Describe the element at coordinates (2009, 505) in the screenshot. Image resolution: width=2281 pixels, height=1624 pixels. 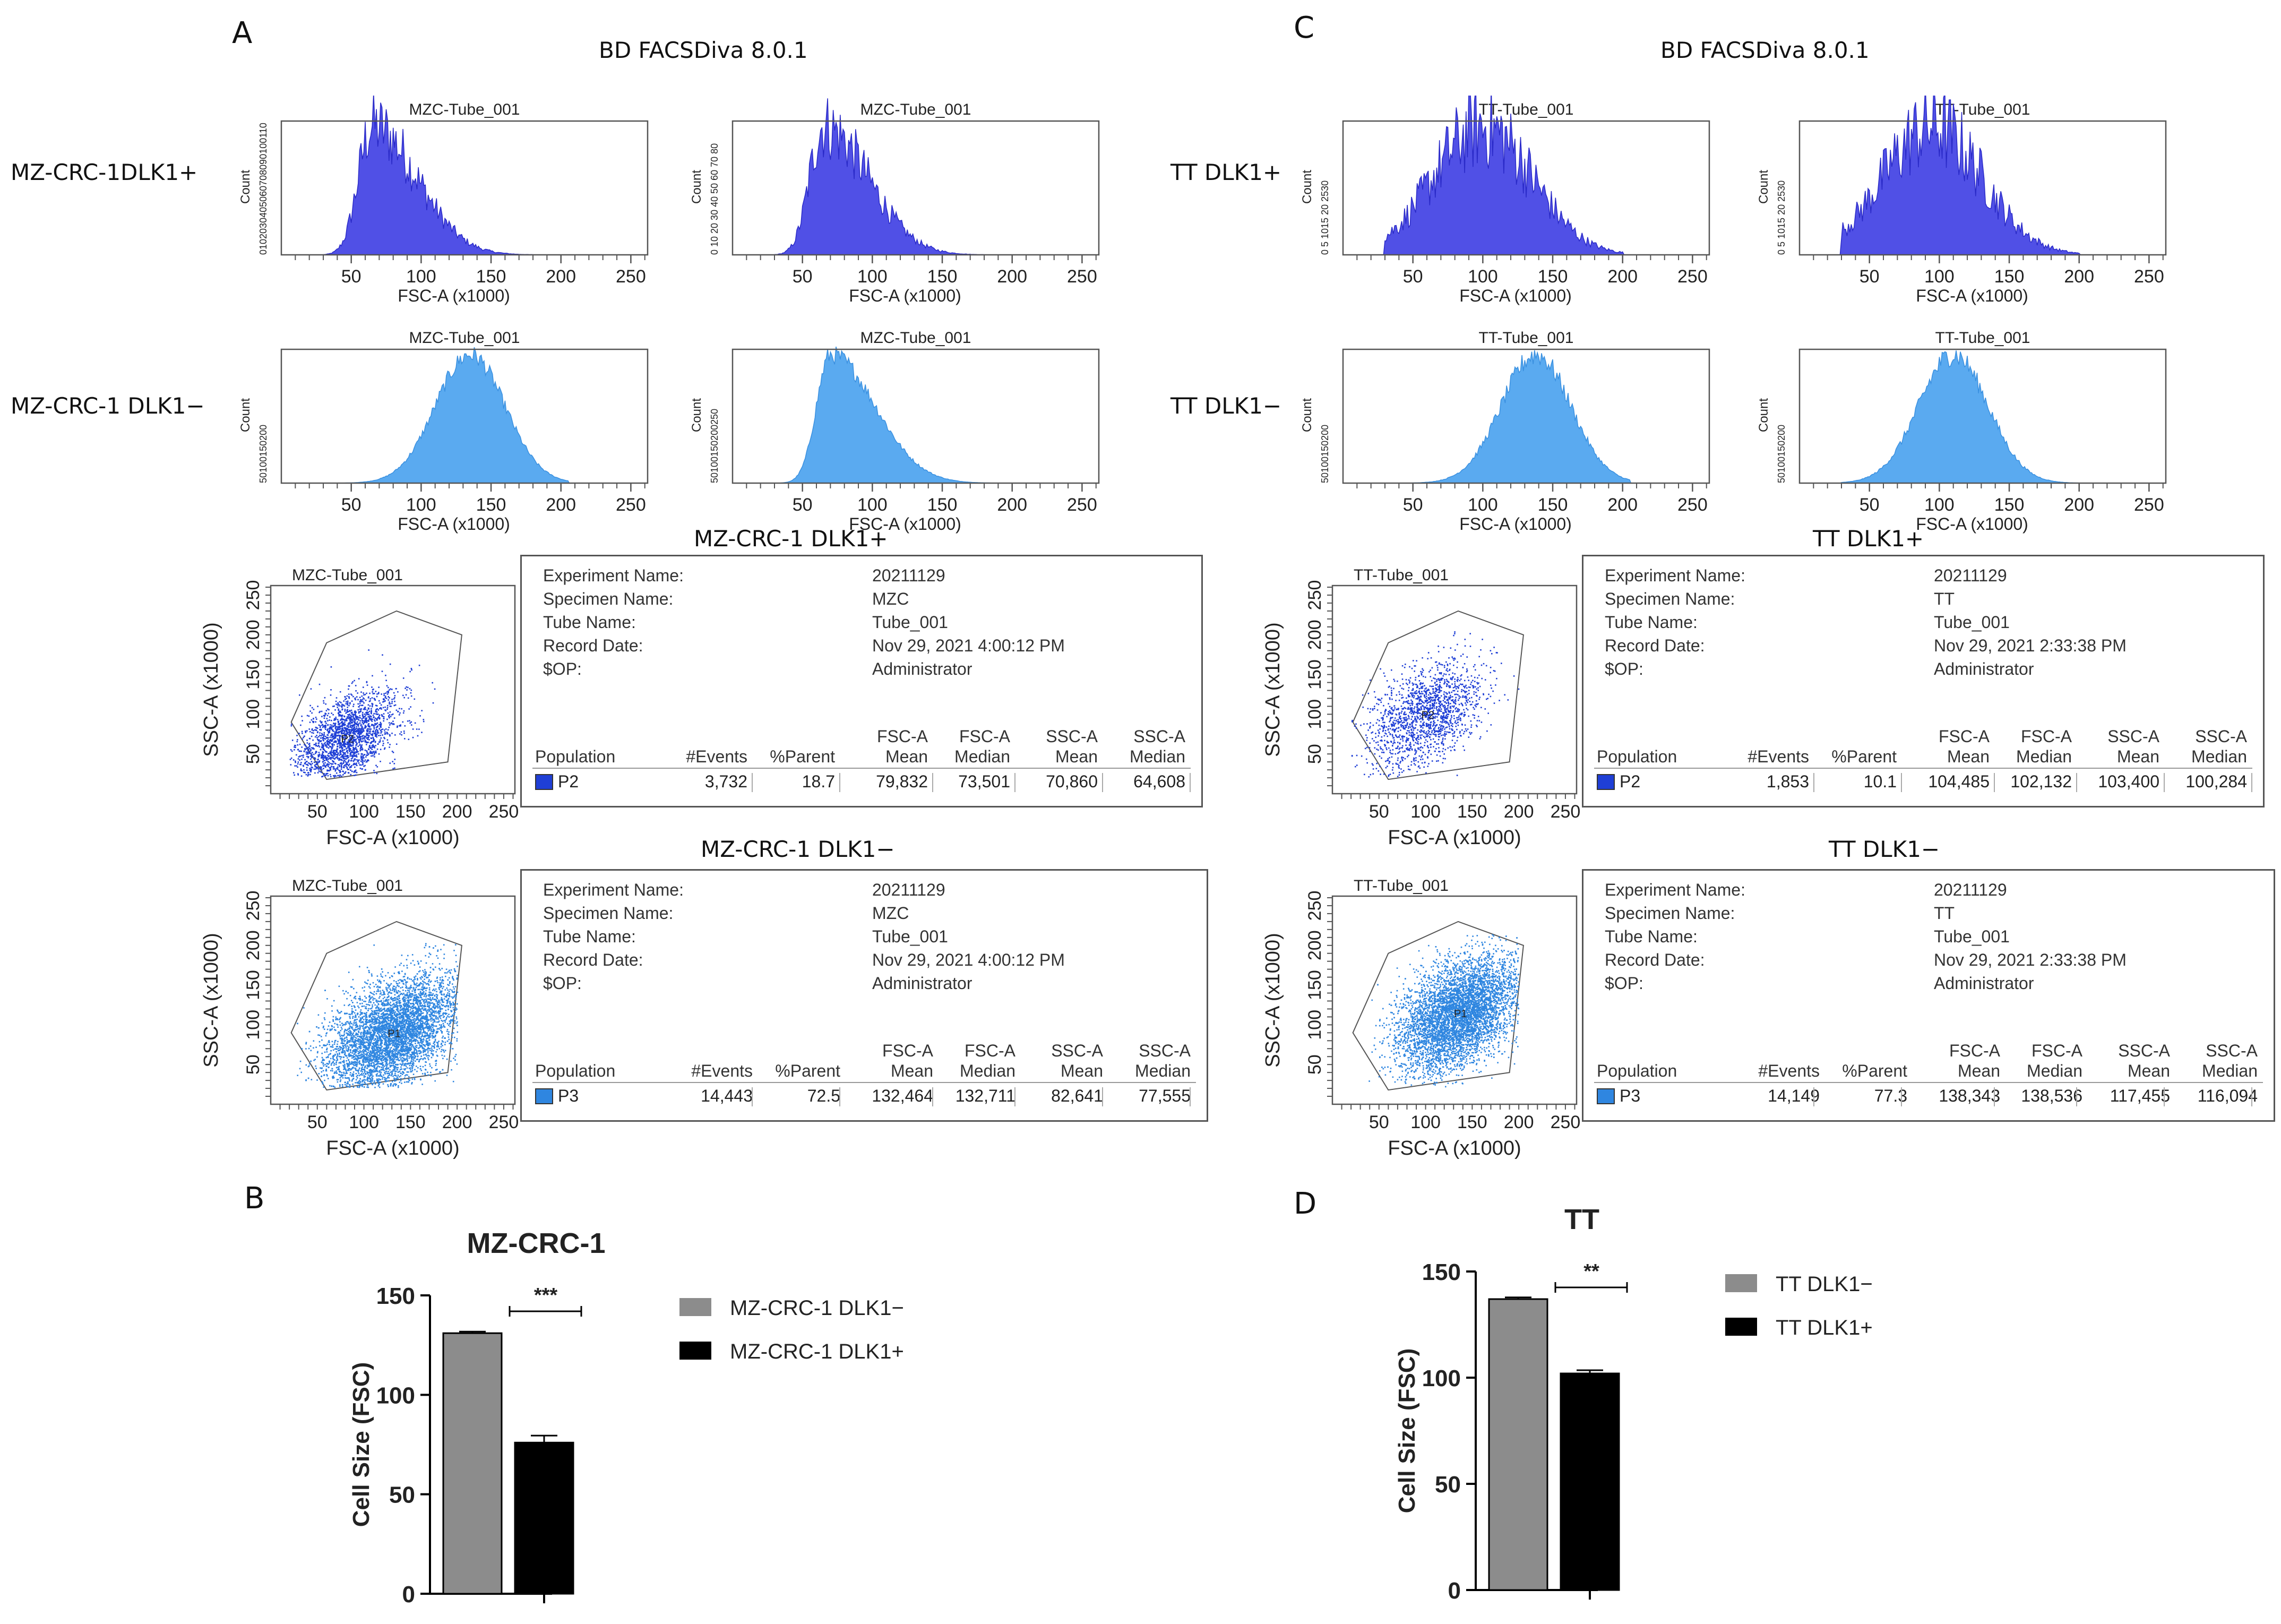
I see `x-tick-label: 150` at that location.